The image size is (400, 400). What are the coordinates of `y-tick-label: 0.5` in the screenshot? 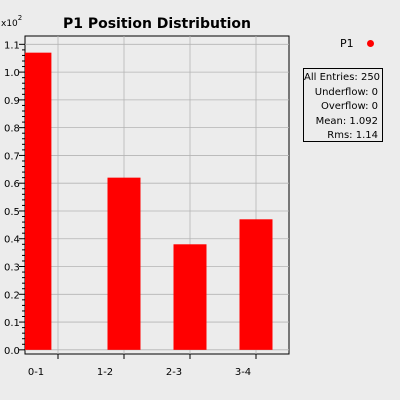 It's located at (12, 212).